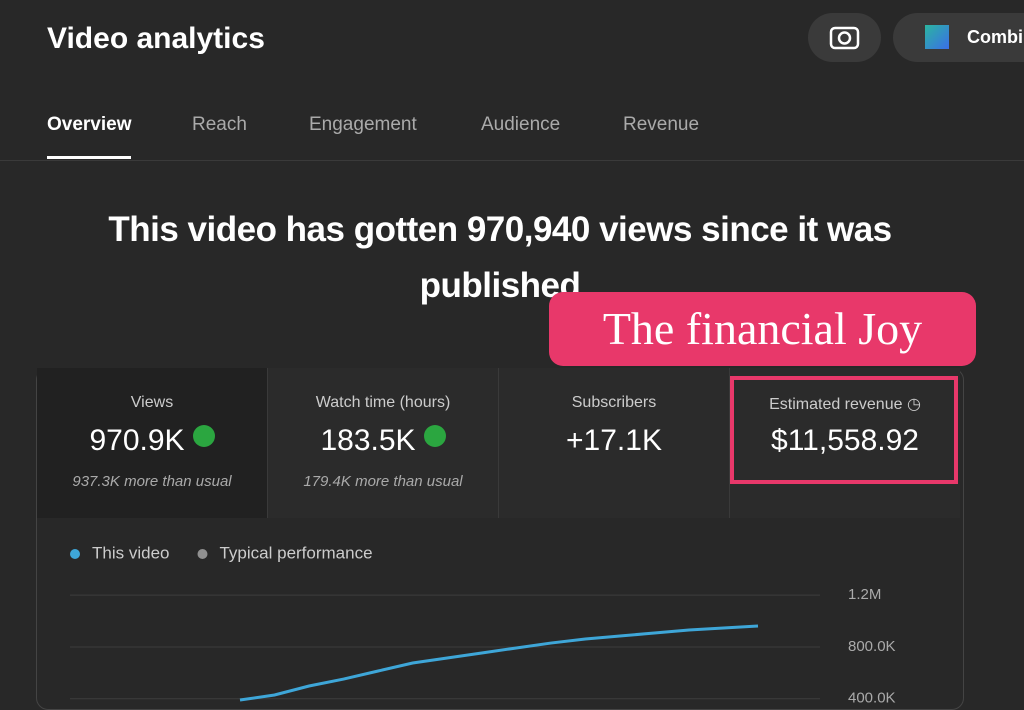  I want to click on tab-underline, so click(89, 157).